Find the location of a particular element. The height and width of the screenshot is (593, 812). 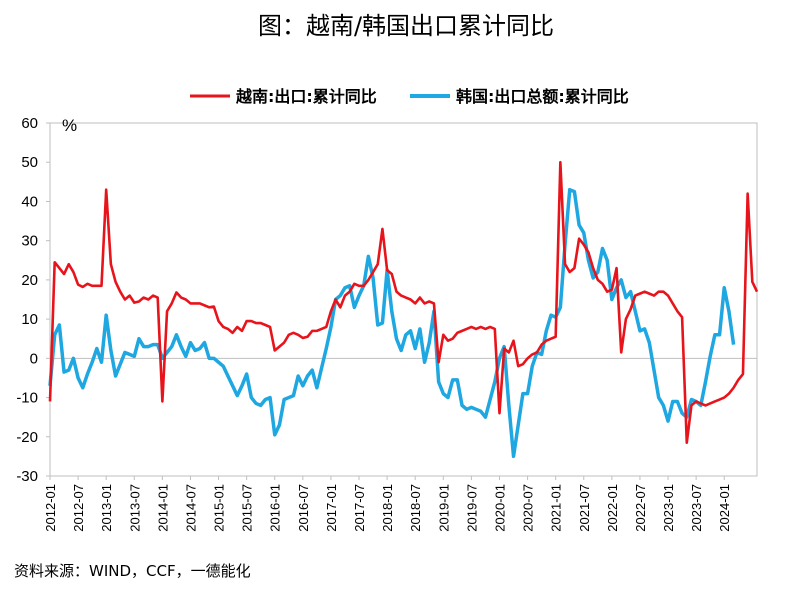

source-note: 资料来源：WIND，CCF，一德能化 is located at coordinates (132, 571).